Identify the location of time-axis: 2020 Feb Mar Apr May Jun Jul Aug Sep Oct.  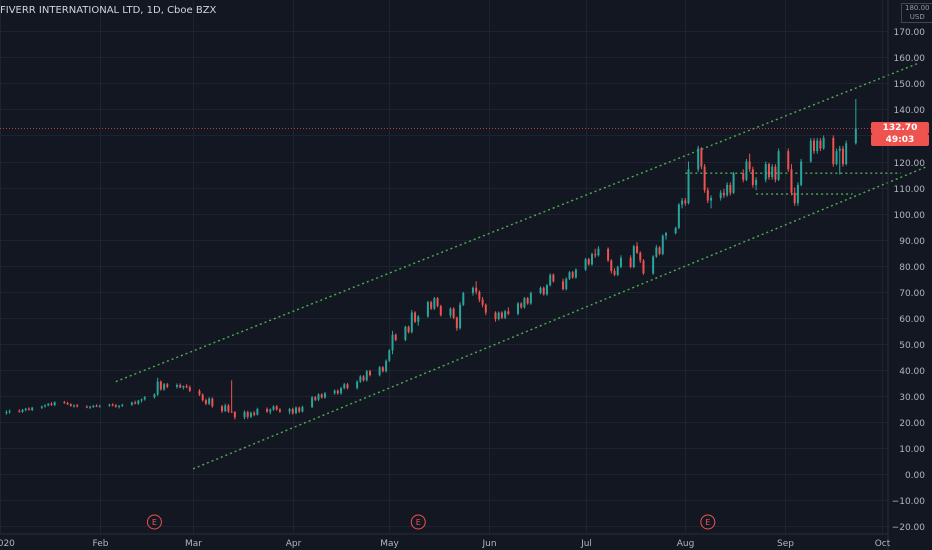
(445, 544).